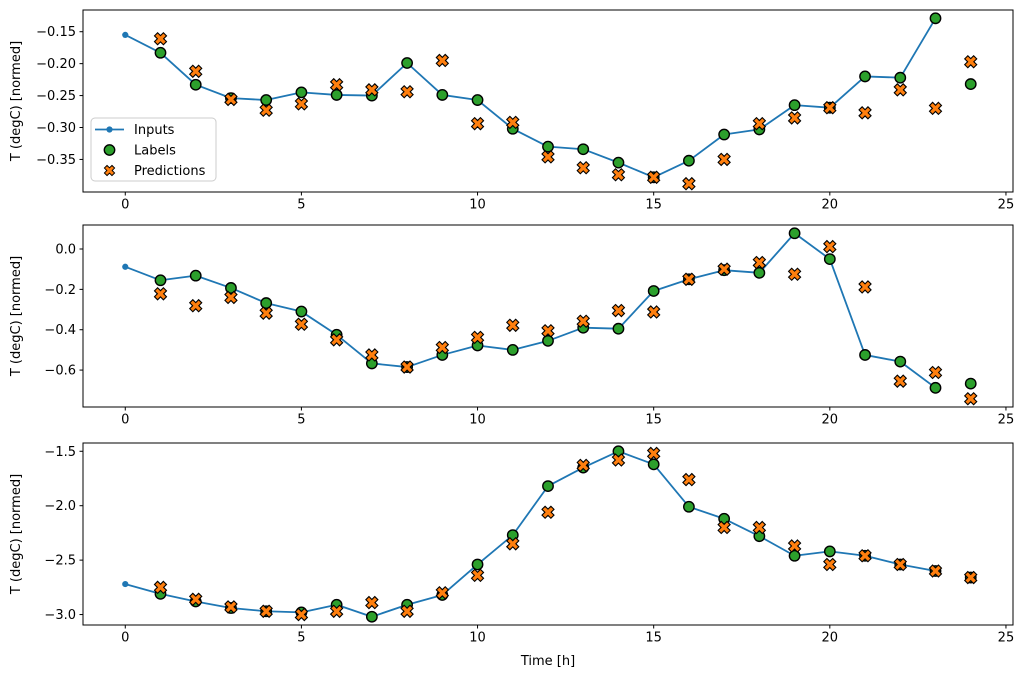  What do you see at coordinates (56, 96) in the screenshot?
I see `y-tick-label: −0.25` at bounding box center [56, 96].